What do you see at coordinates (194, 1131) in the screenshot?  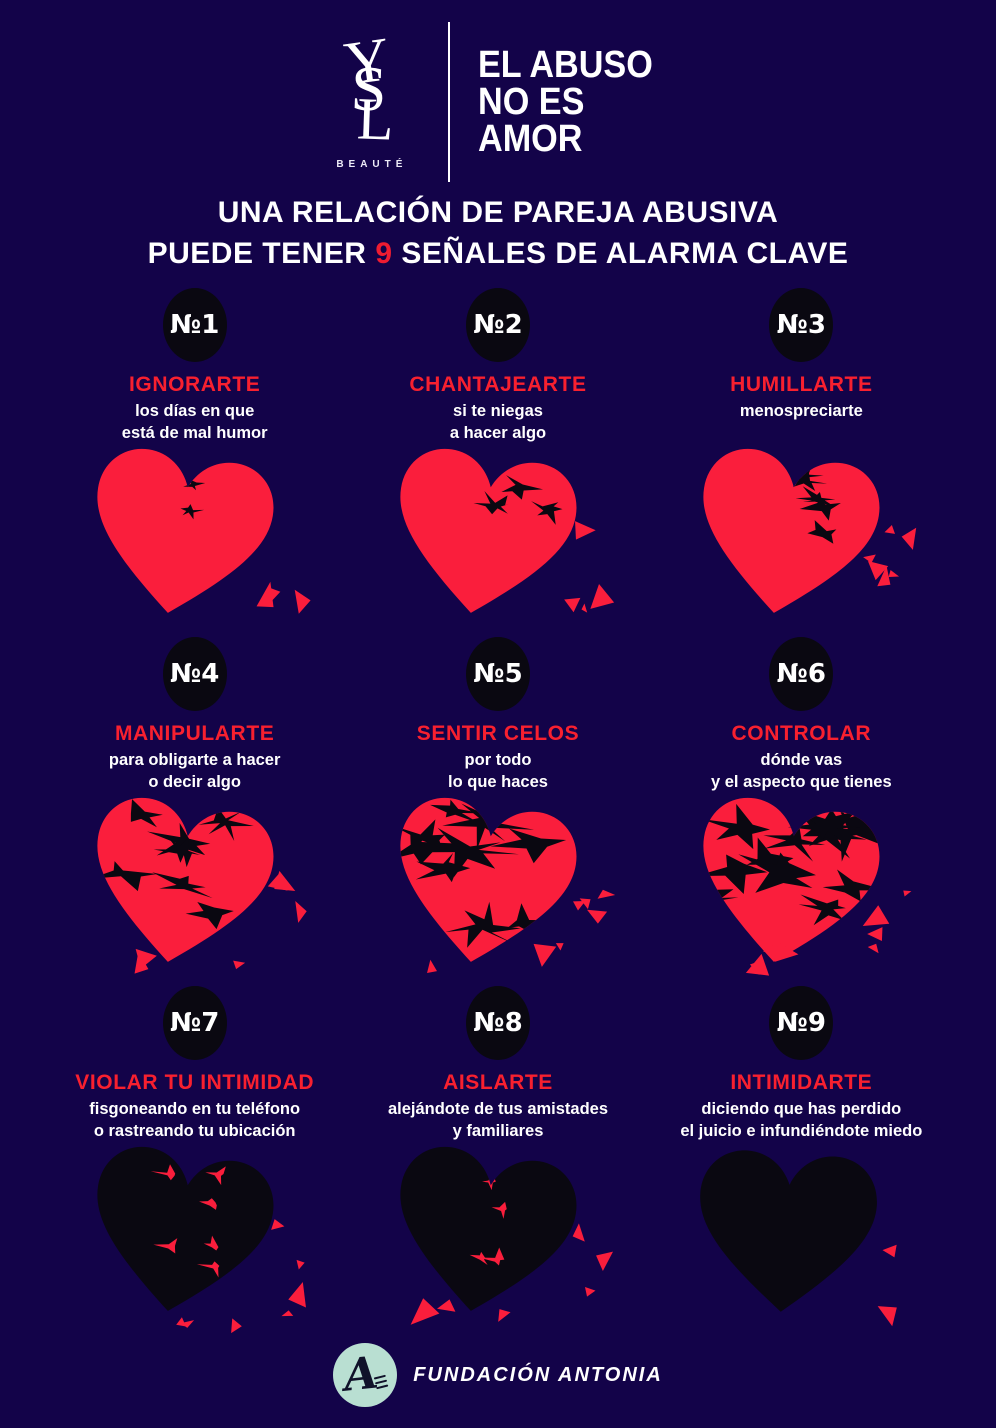 I see `item-subtitle-line: o rastreando tu ubicación` at bounding box center [194, 1131].